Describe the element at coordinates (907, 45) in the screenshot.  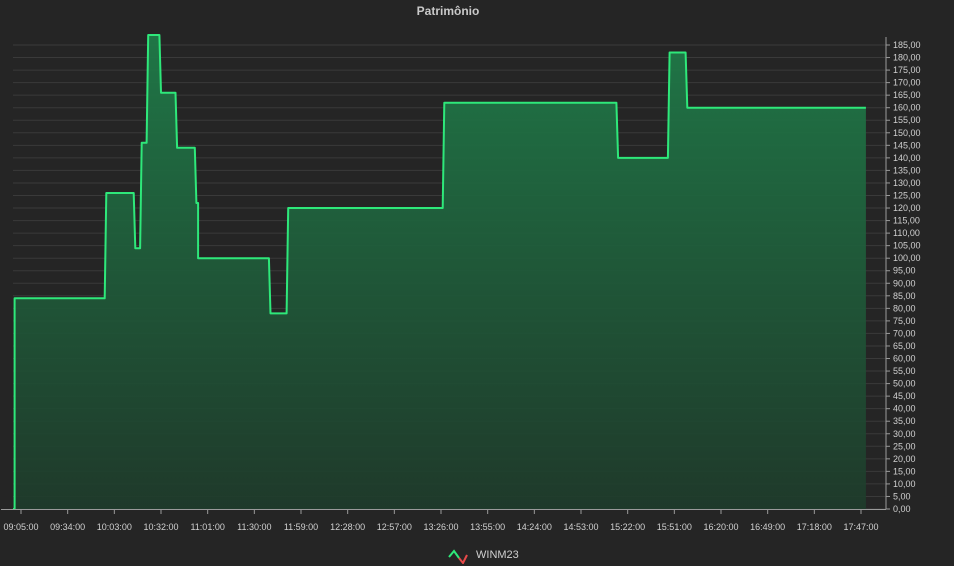
I see `y-tick-label: 185,00` at that location.